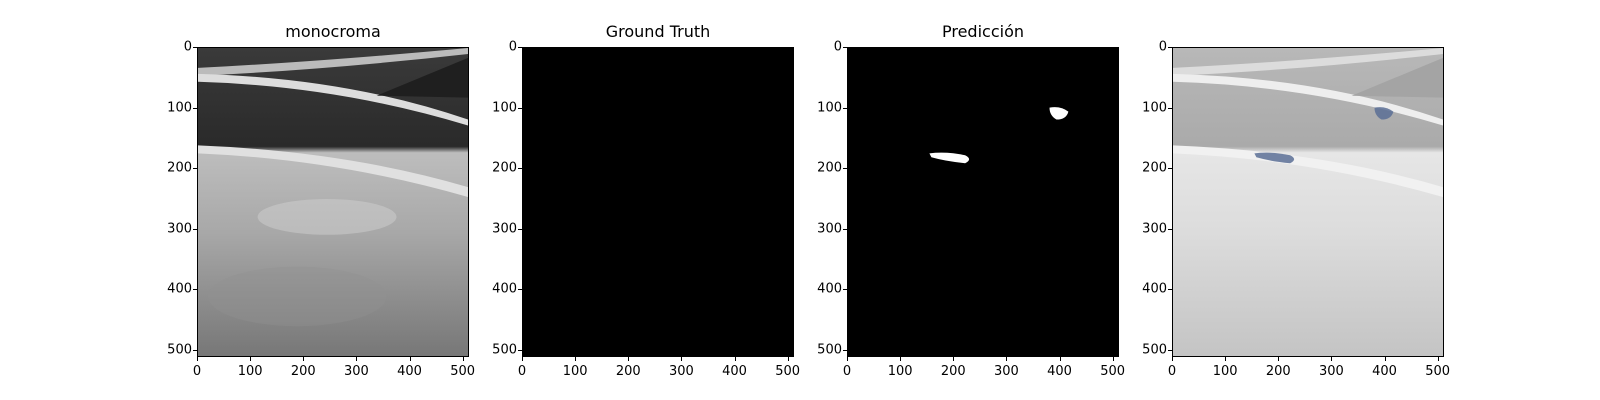 The image size is (1600, 400). I want to click on panel-title: monocroma, so click(333, 31).